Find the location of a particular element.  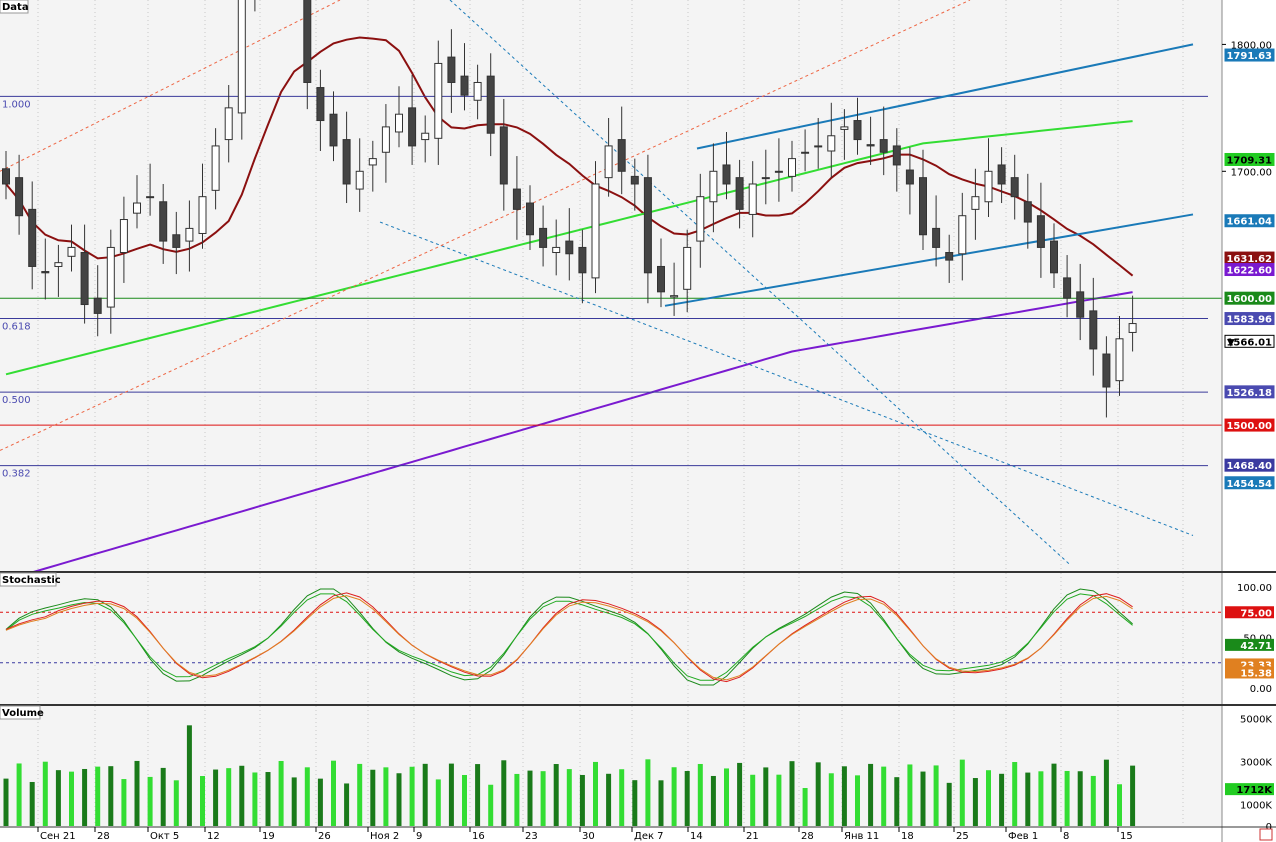

price-pane-title: Data is located at coordinates (15, 7).